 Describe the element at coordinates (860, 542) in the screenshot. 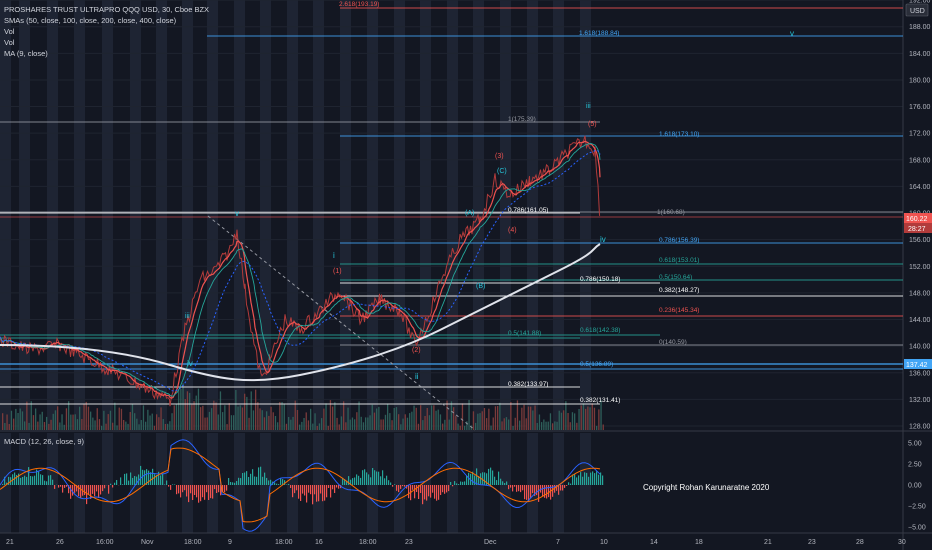

I see `x-tick-label: 28` at that location.